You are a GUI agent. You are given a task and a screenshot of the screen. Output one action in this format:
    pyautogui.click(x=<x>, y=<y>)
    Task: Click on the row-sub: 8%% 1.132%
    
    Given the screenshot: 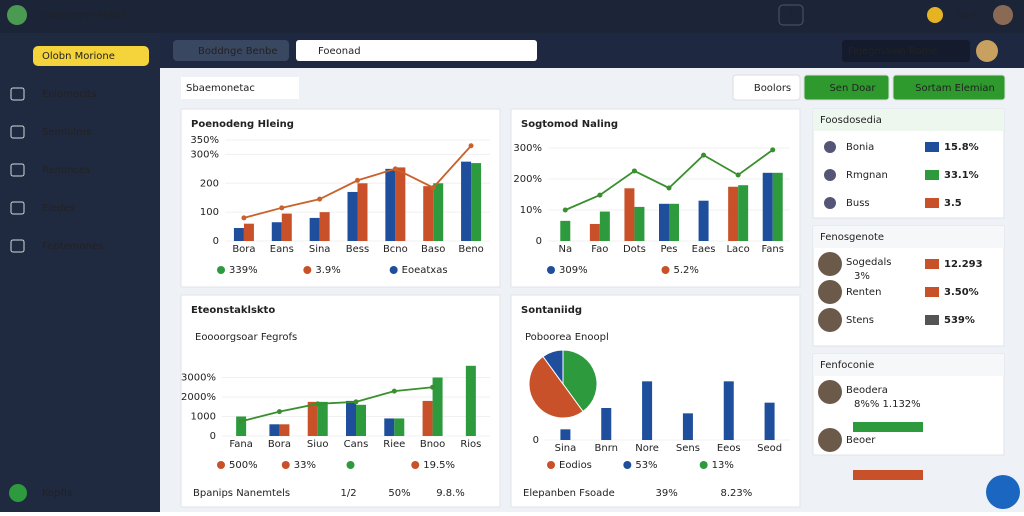 What is the action you would take?
    pyautogui.click(x=887, y=404)
    